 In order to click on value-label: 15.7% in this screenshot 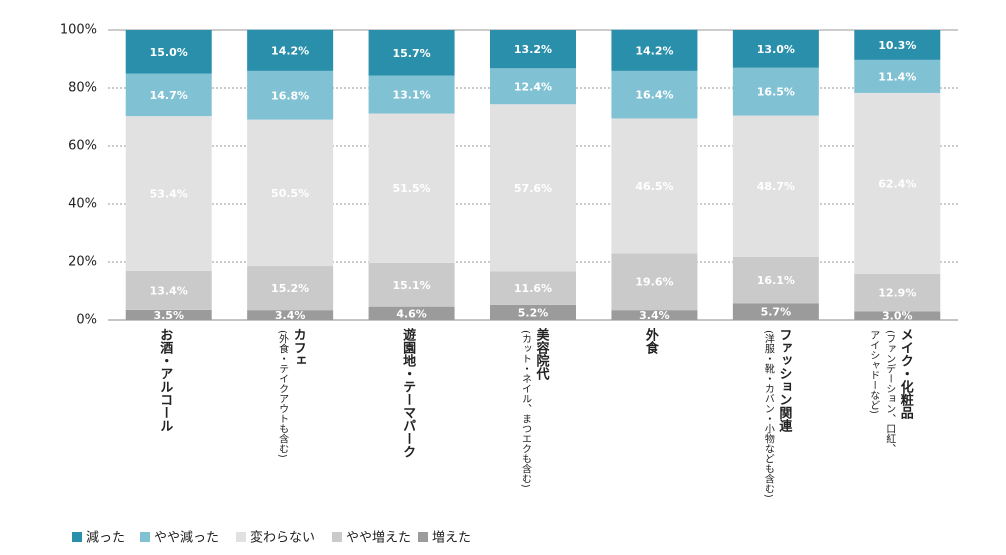, I will do `click(411, 53)`.